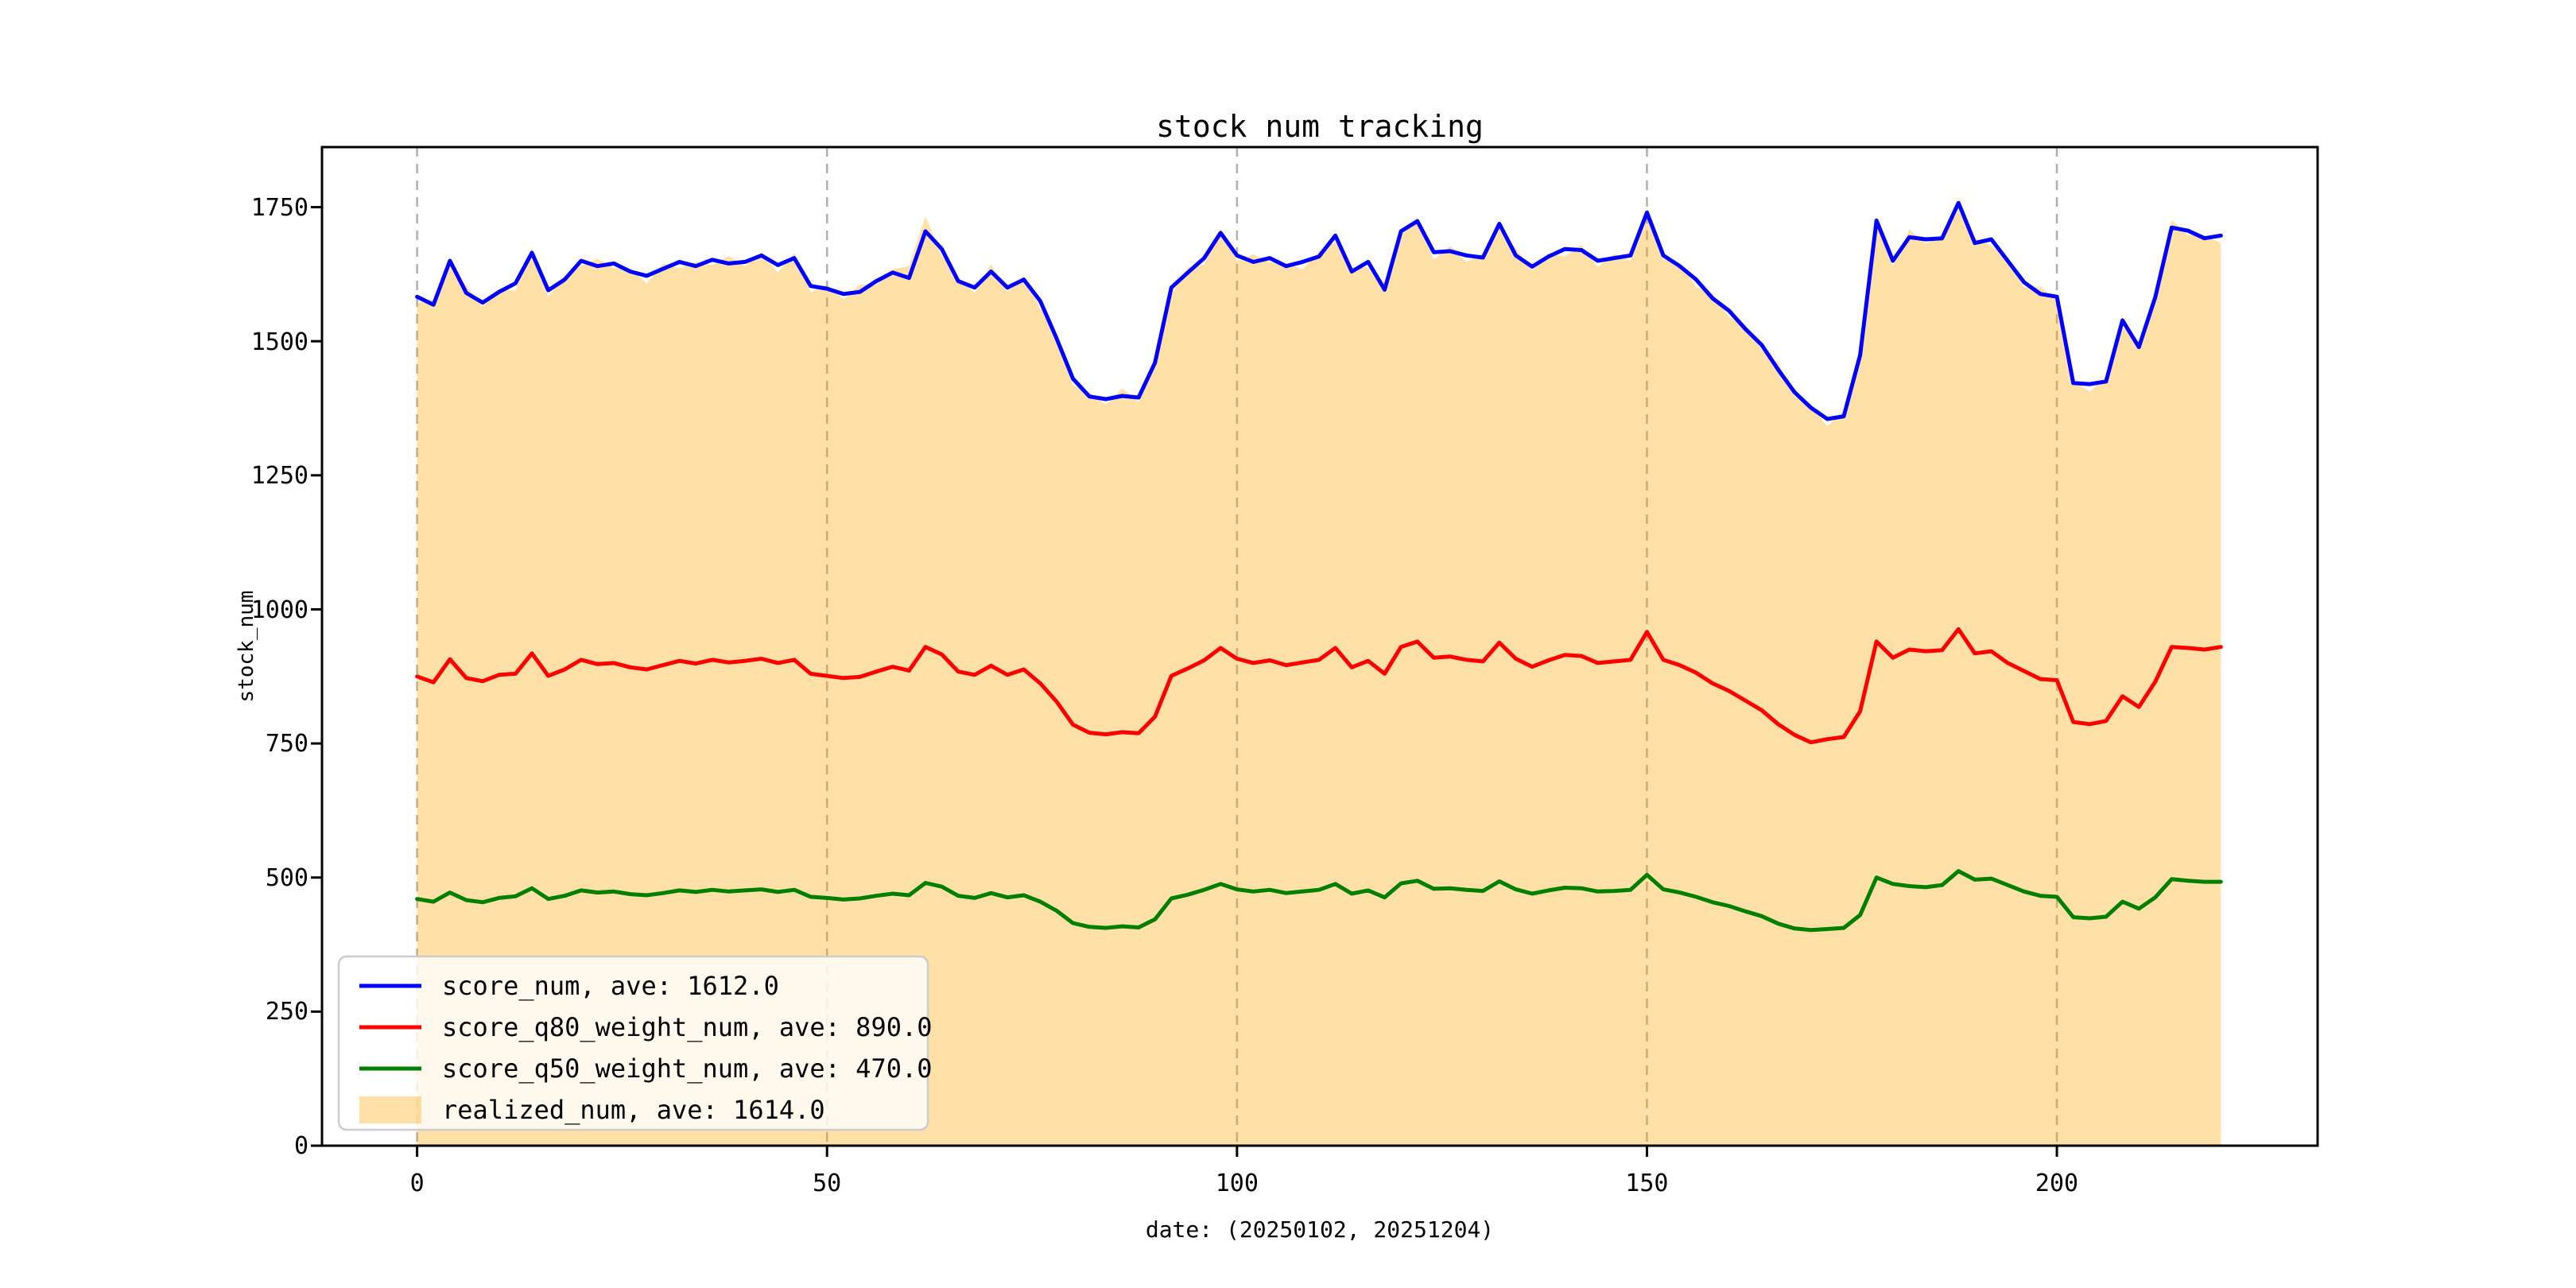 The height and width of the screenshot is (1288, 2576). What do you see at coordinates (280, 476) in the screenshot?
I see `y-tick-label-5: 1250` at bounding box center [280, 476].